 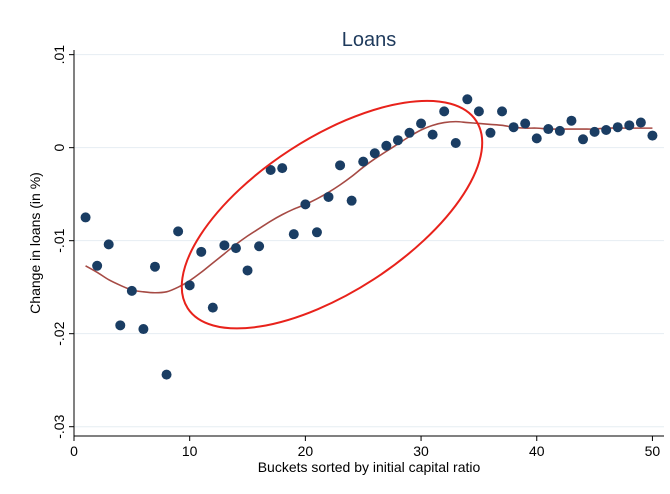 I want to click on y-tick-label: 0, so click(x=59, y=148).